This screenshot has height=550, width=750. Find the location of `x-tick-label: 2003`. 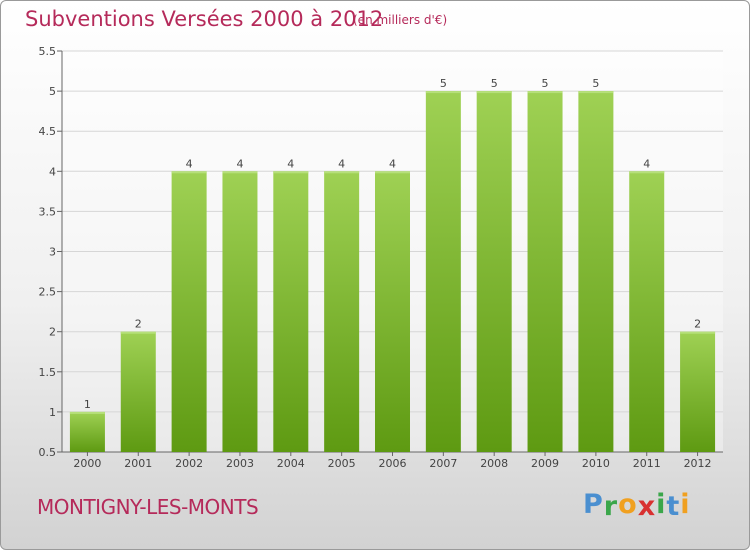

x-tick-label: 2003 is located at coordinates (240, 463).